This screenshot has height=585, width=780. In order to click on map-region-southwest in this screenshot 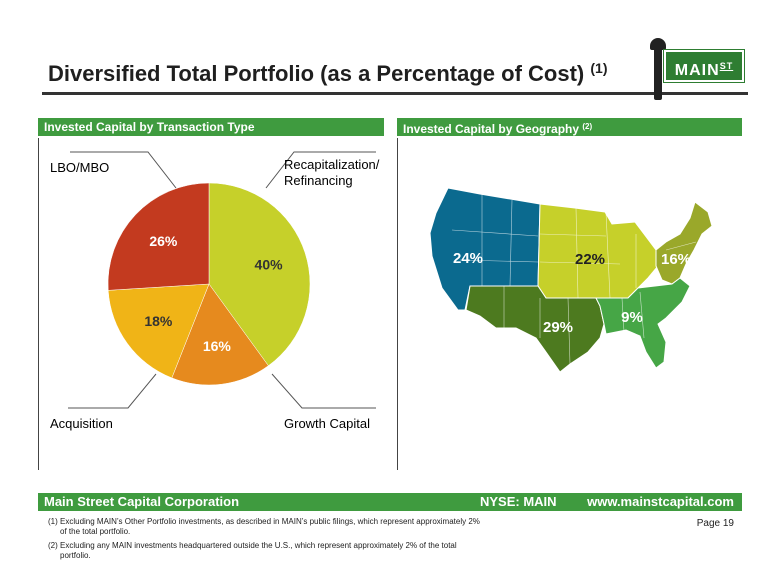, I will do `click(535, 329)`.